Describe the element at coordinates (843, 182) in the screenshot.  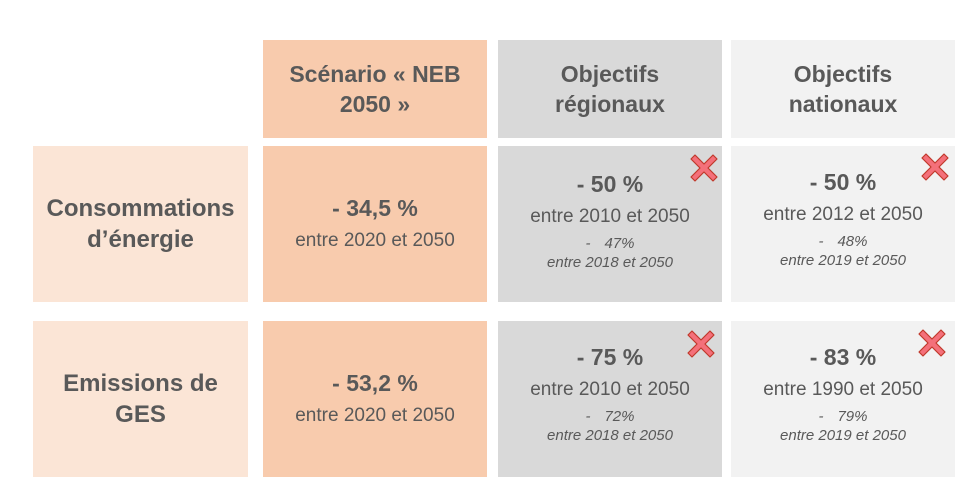
I see `energy-national-value: - 50 %` at that location.